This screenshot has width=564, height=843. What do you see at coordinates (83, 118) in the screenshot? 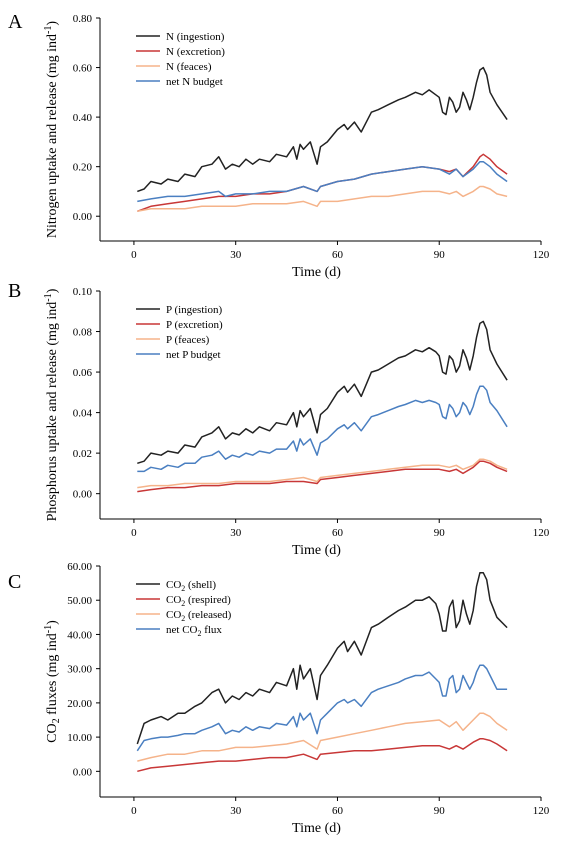
I see `y-tick-label: 0.40` at bounding box center [83, 118].